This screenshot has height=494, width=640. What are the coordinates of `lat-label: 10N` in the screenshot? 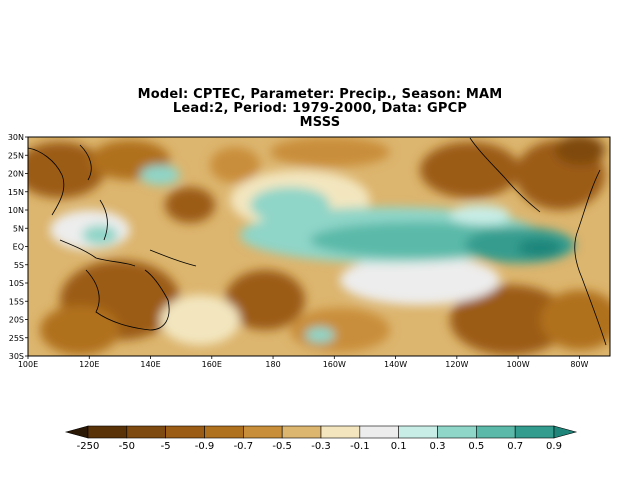 It's located at (16, 210).